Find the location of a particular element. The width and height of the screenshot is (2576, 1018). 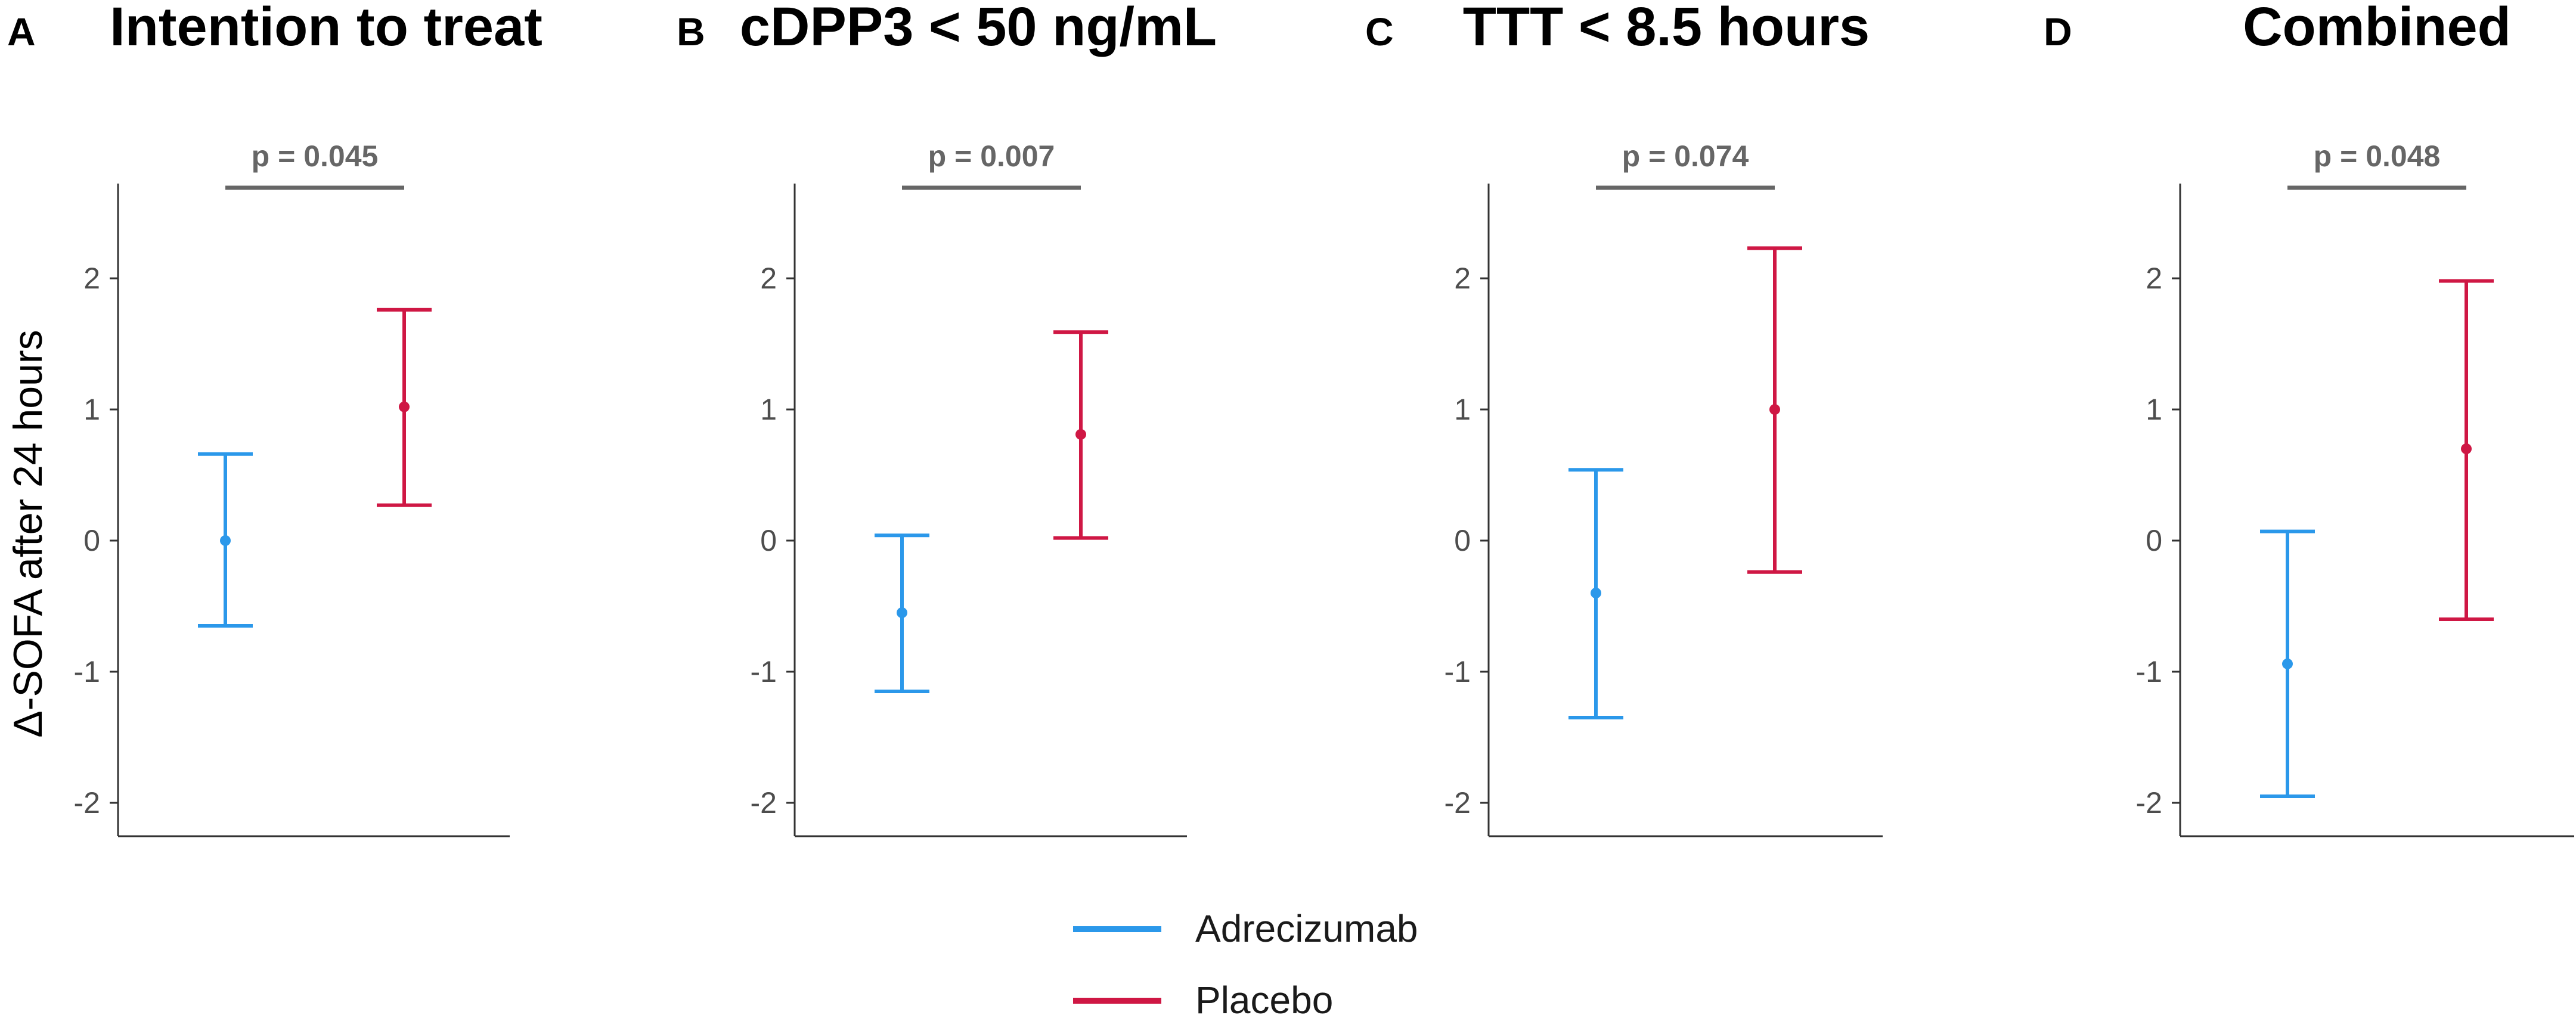

legend-label-placebo: Placebo is located at coordinates (1264, 998).